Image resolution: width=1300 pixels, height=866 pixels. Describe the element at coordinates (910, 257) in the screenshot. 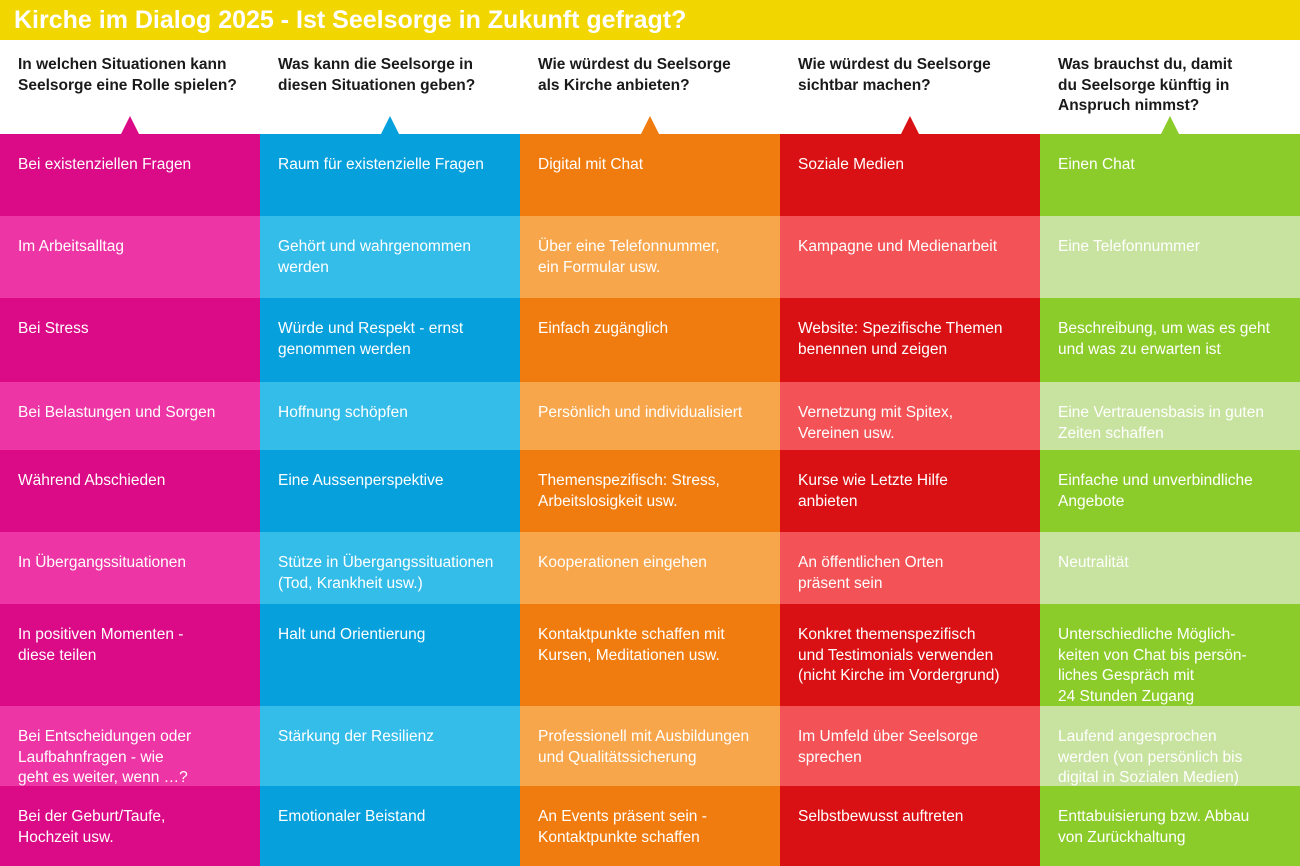

I see `grid-cell: Kampagne und Medienarbeit` at that location.